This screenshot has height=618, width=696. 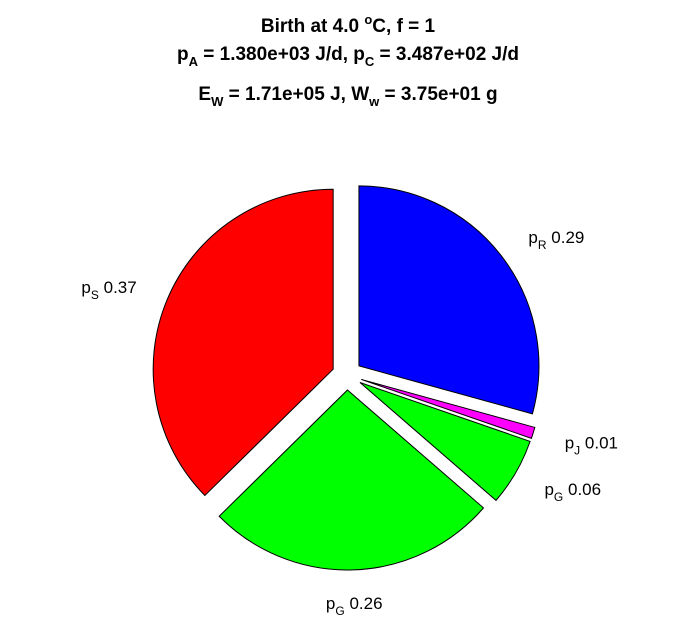 I want to click on title-line-2: pA = 1.380e+03 J/d, pC = 3.487e+02 J/d, so click(x=348, y=56).